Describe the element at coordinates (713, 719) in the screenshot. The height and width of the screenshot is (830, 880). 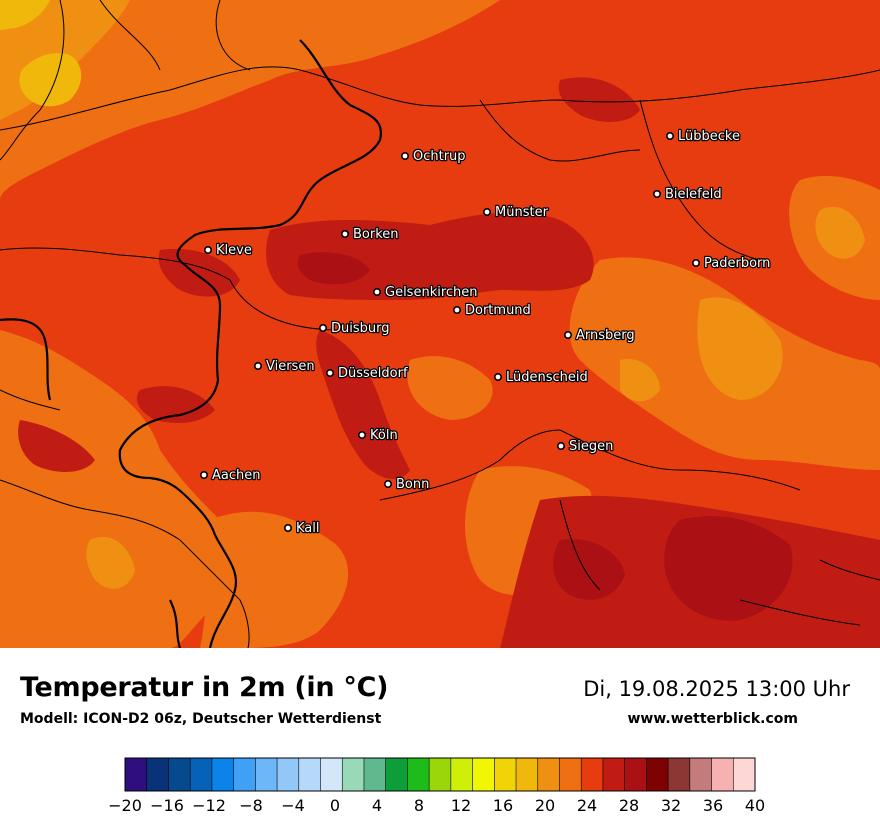
I see `website-link: www.wetterblick.com` at that location.